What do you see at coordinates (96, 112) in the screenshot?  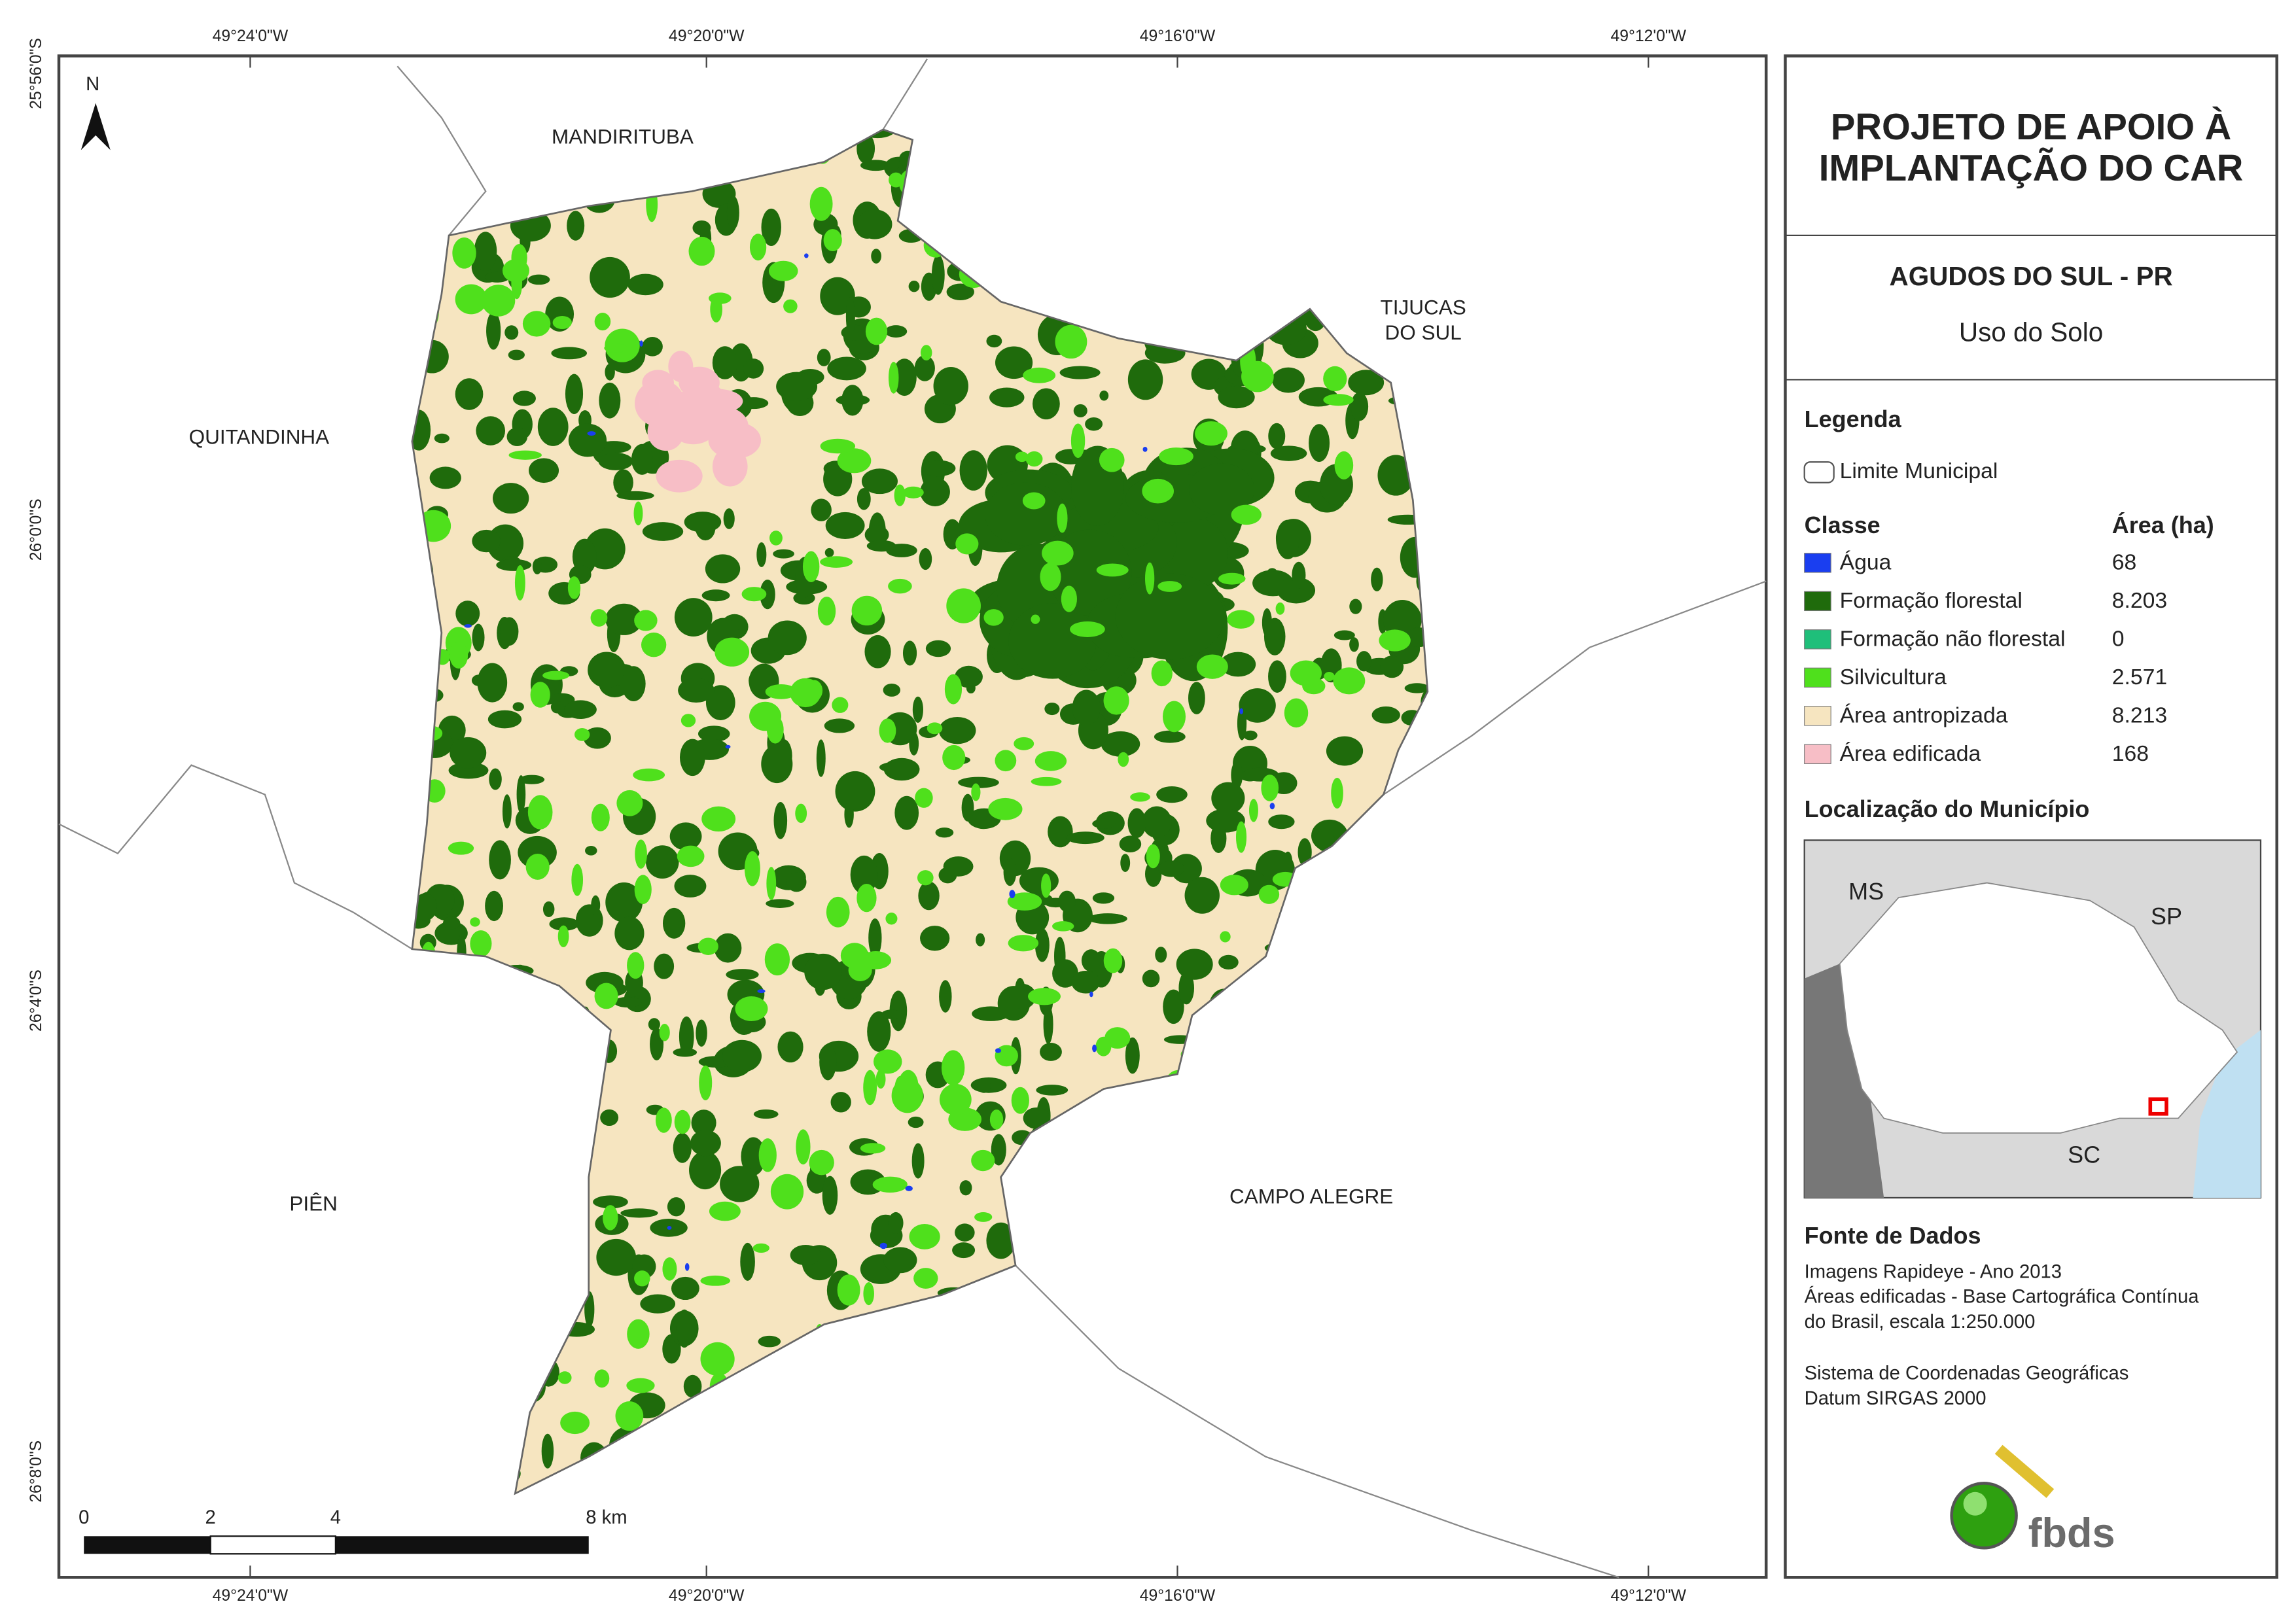 I see `north-arrow: N` at bounding box center [96, 112].